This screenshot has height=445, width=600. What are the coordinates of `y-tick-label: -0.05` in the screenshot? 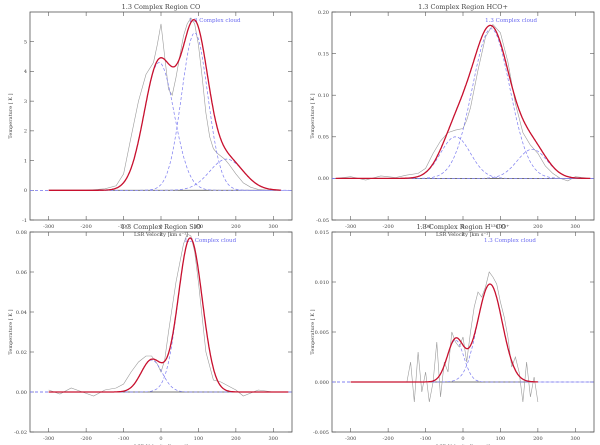 It's located at (322, 221).